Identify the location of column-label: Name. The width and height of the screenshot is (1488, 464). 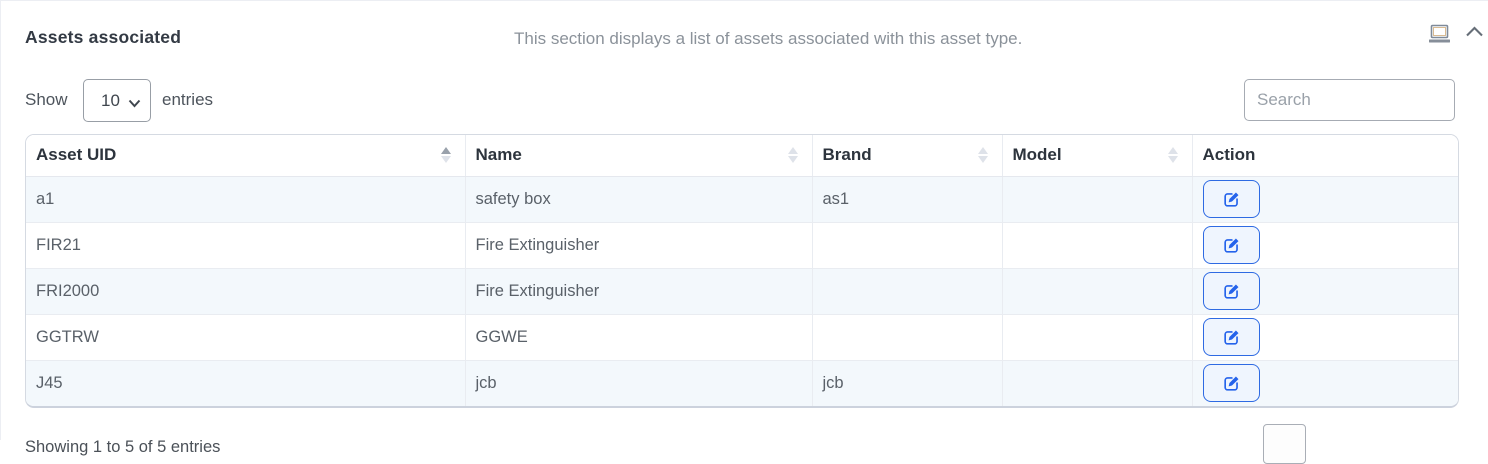
(498, 155).